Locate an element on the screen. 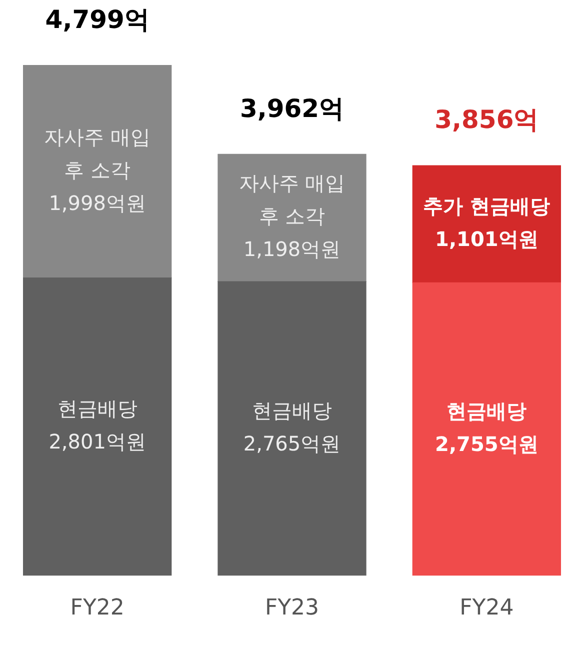  data-label: 자사주 매입 후 소각 1,198억원 is located at coordinates (292, 216).